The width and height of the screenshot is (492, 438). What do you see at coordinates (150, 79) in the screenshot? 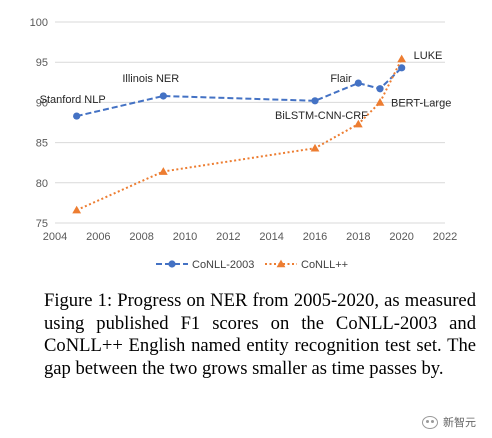
I see `point-annotation: Illinois NER` at bounding box center [150, 79].